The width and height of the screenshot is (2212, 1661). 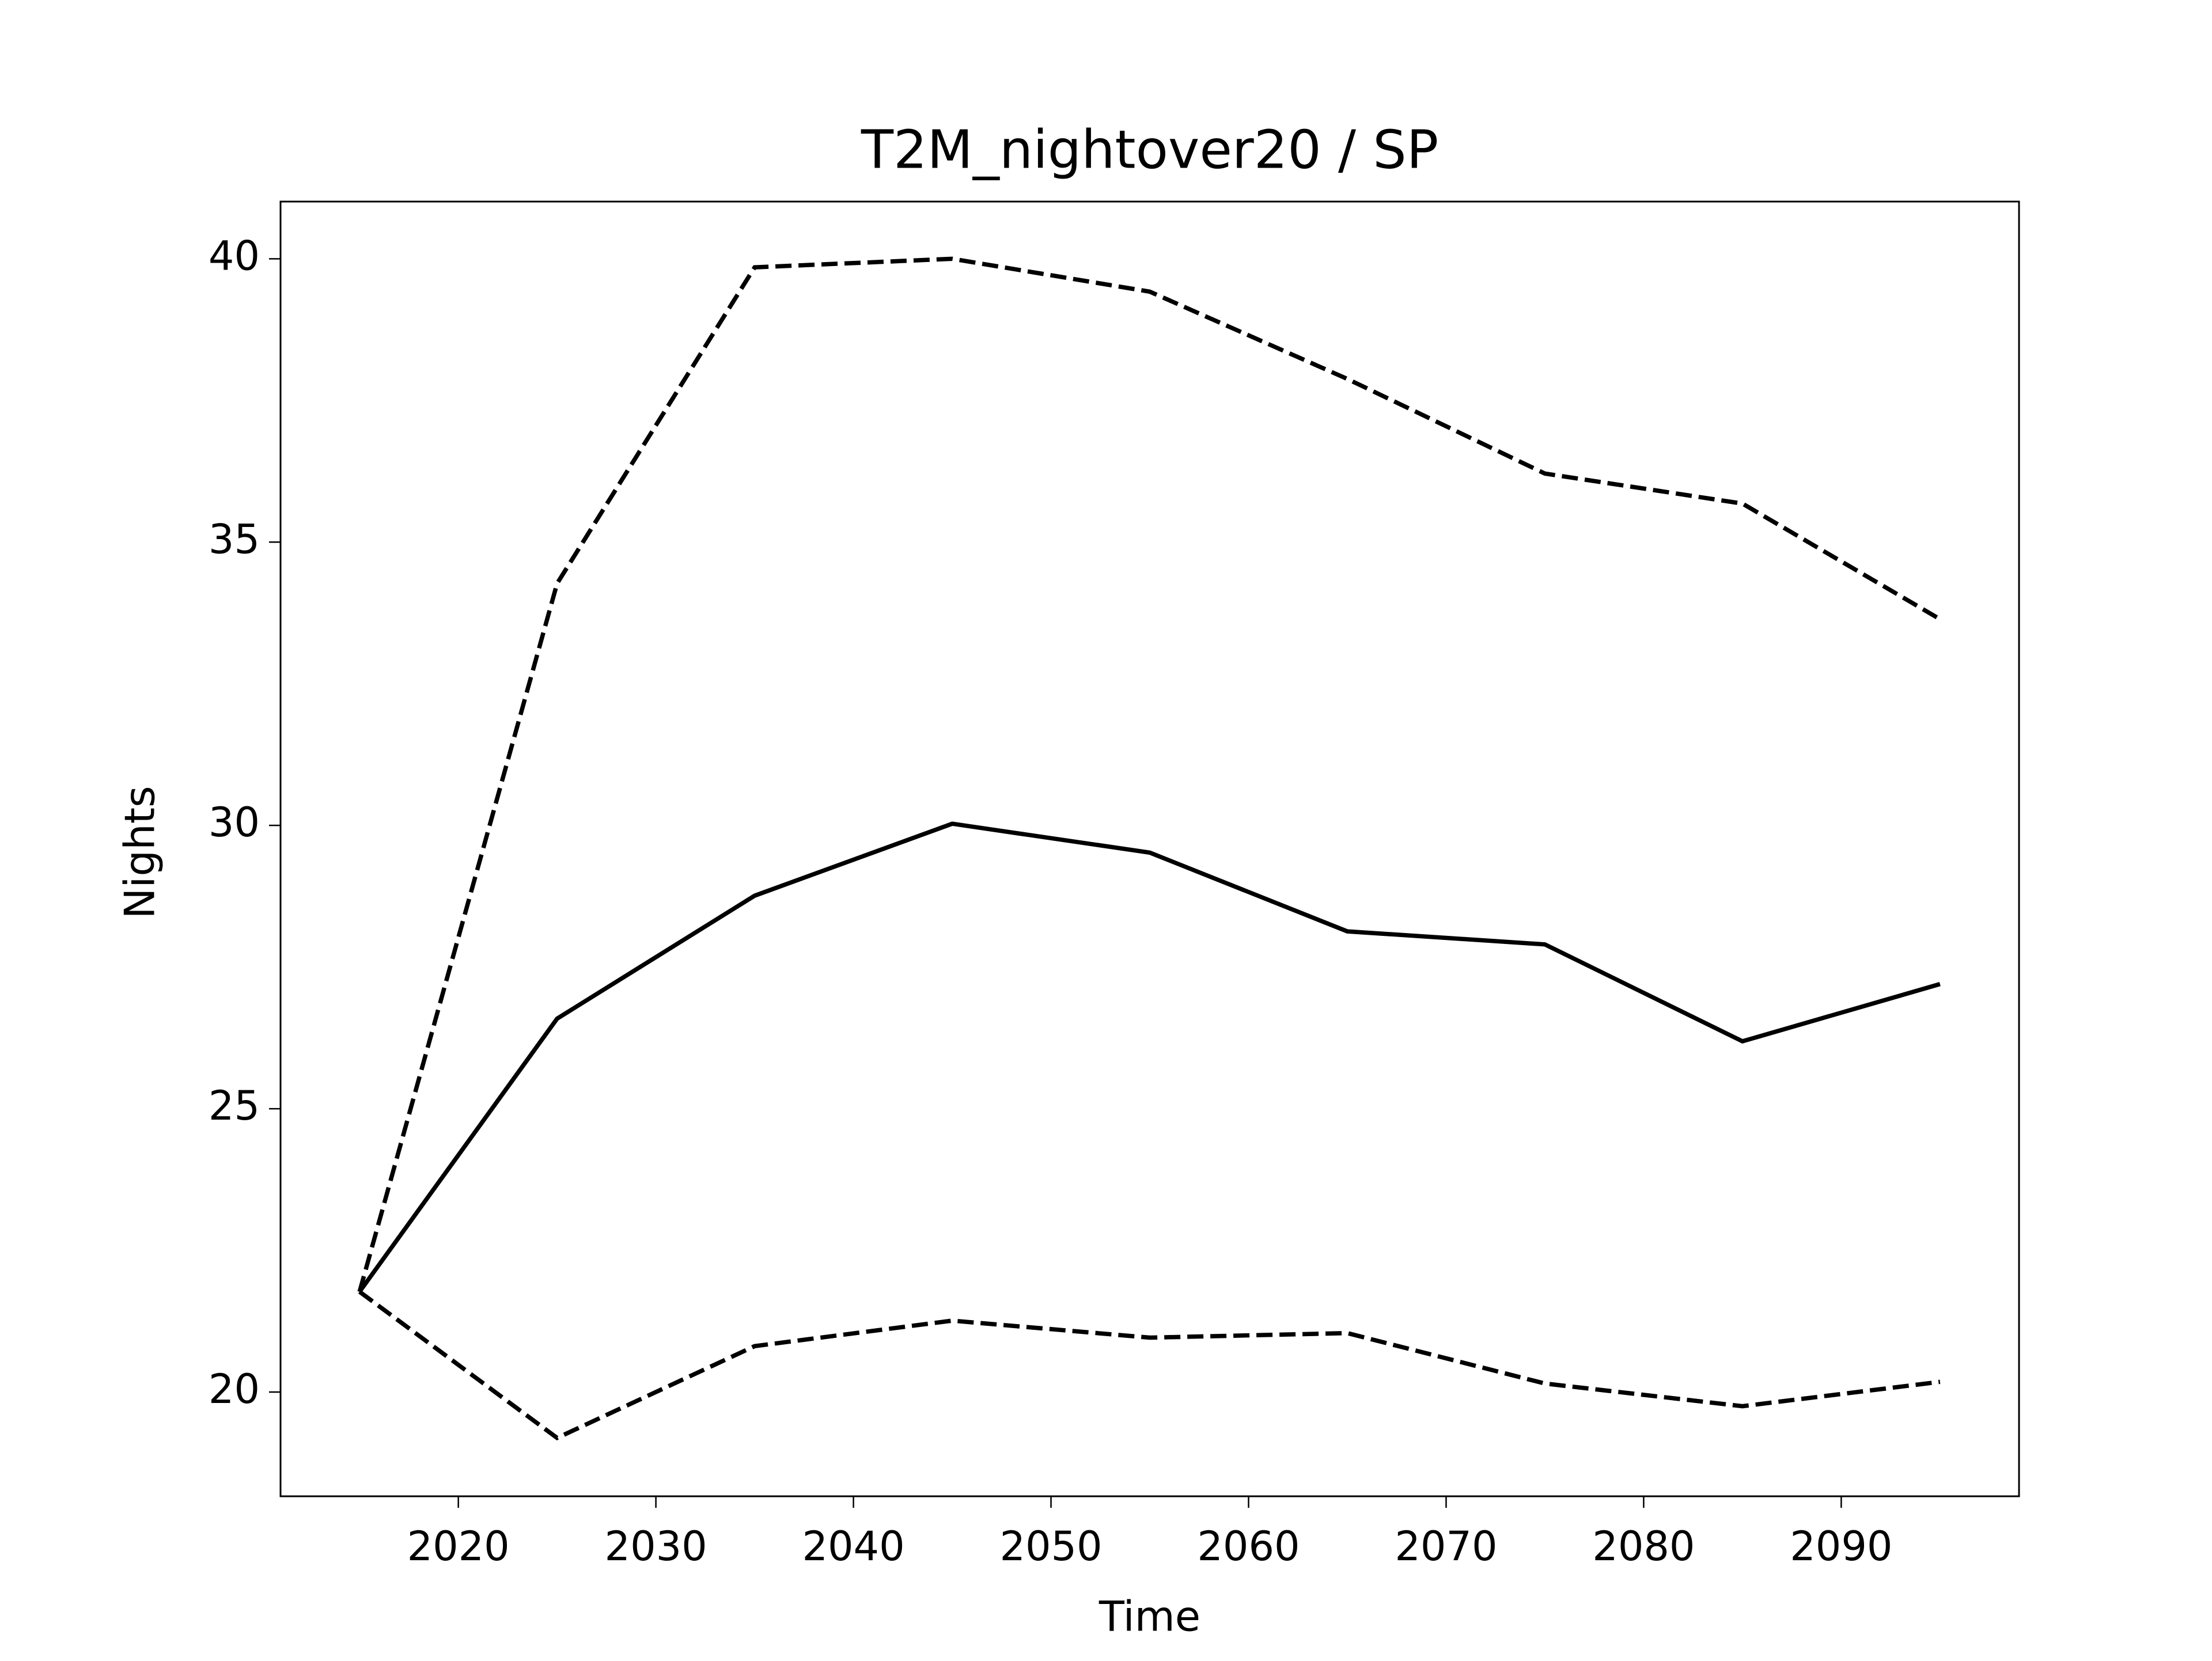 I want to click on line-series, so click(x=1149, y=1365).